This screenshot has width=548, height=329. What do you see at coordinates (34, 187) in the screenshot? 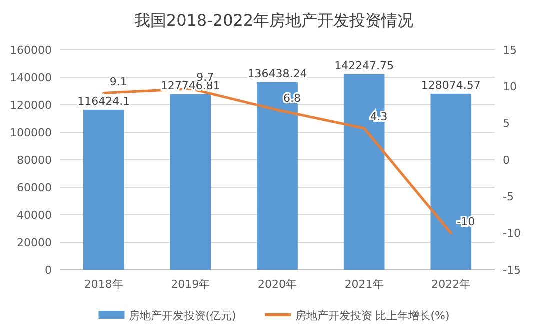
I see `y-tick-label: 60000` at bounding box center [34, 187].